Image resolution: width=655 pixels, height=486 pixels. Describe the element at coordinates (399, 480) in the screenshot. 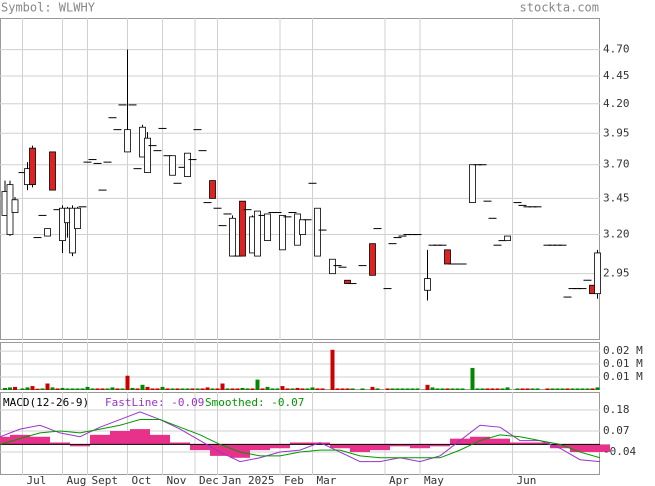

I see `x-tick-label: Apr` at that location.